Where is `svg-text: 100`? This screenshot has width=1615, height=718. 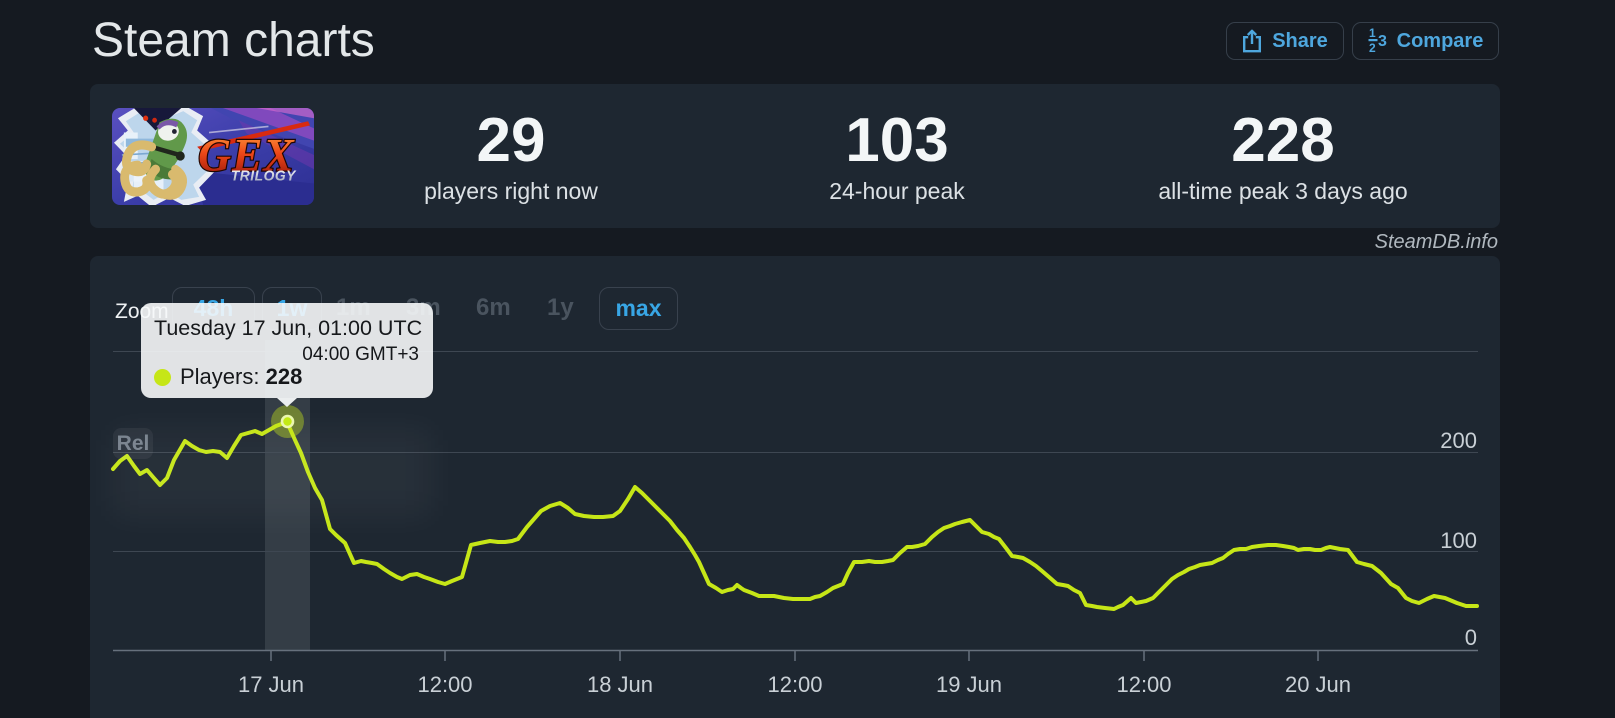 svg-text: 100 is located at coordinates (1458, 540).